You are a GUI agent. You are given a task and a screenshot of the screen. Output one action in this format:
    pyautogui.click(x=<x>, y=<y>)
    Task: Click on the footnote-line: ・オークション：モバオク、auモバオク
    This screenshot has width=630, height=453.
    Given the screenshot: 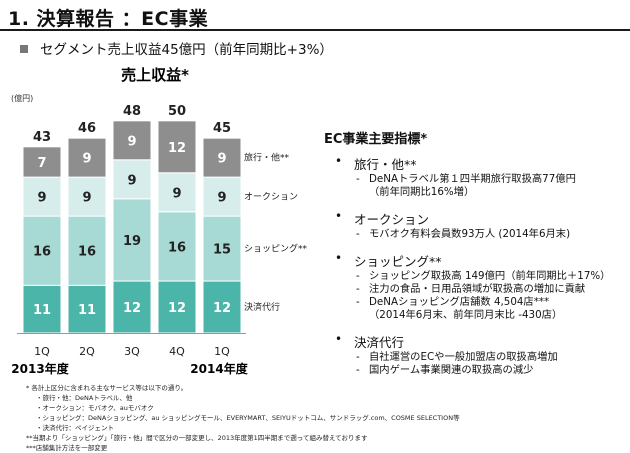 What is the action you would take?
    pyautogui.click(x=95, y=408)
    